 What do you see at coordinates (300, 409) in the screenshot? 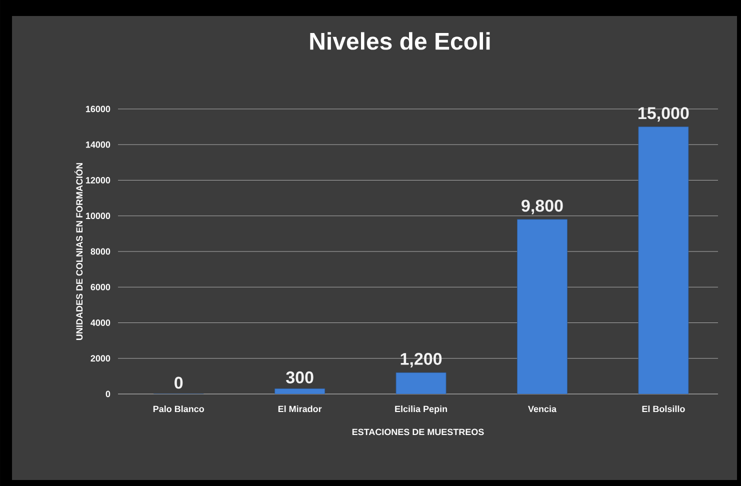
I see `x-tick-label: El Mirador` at bounding box center [300, 409].